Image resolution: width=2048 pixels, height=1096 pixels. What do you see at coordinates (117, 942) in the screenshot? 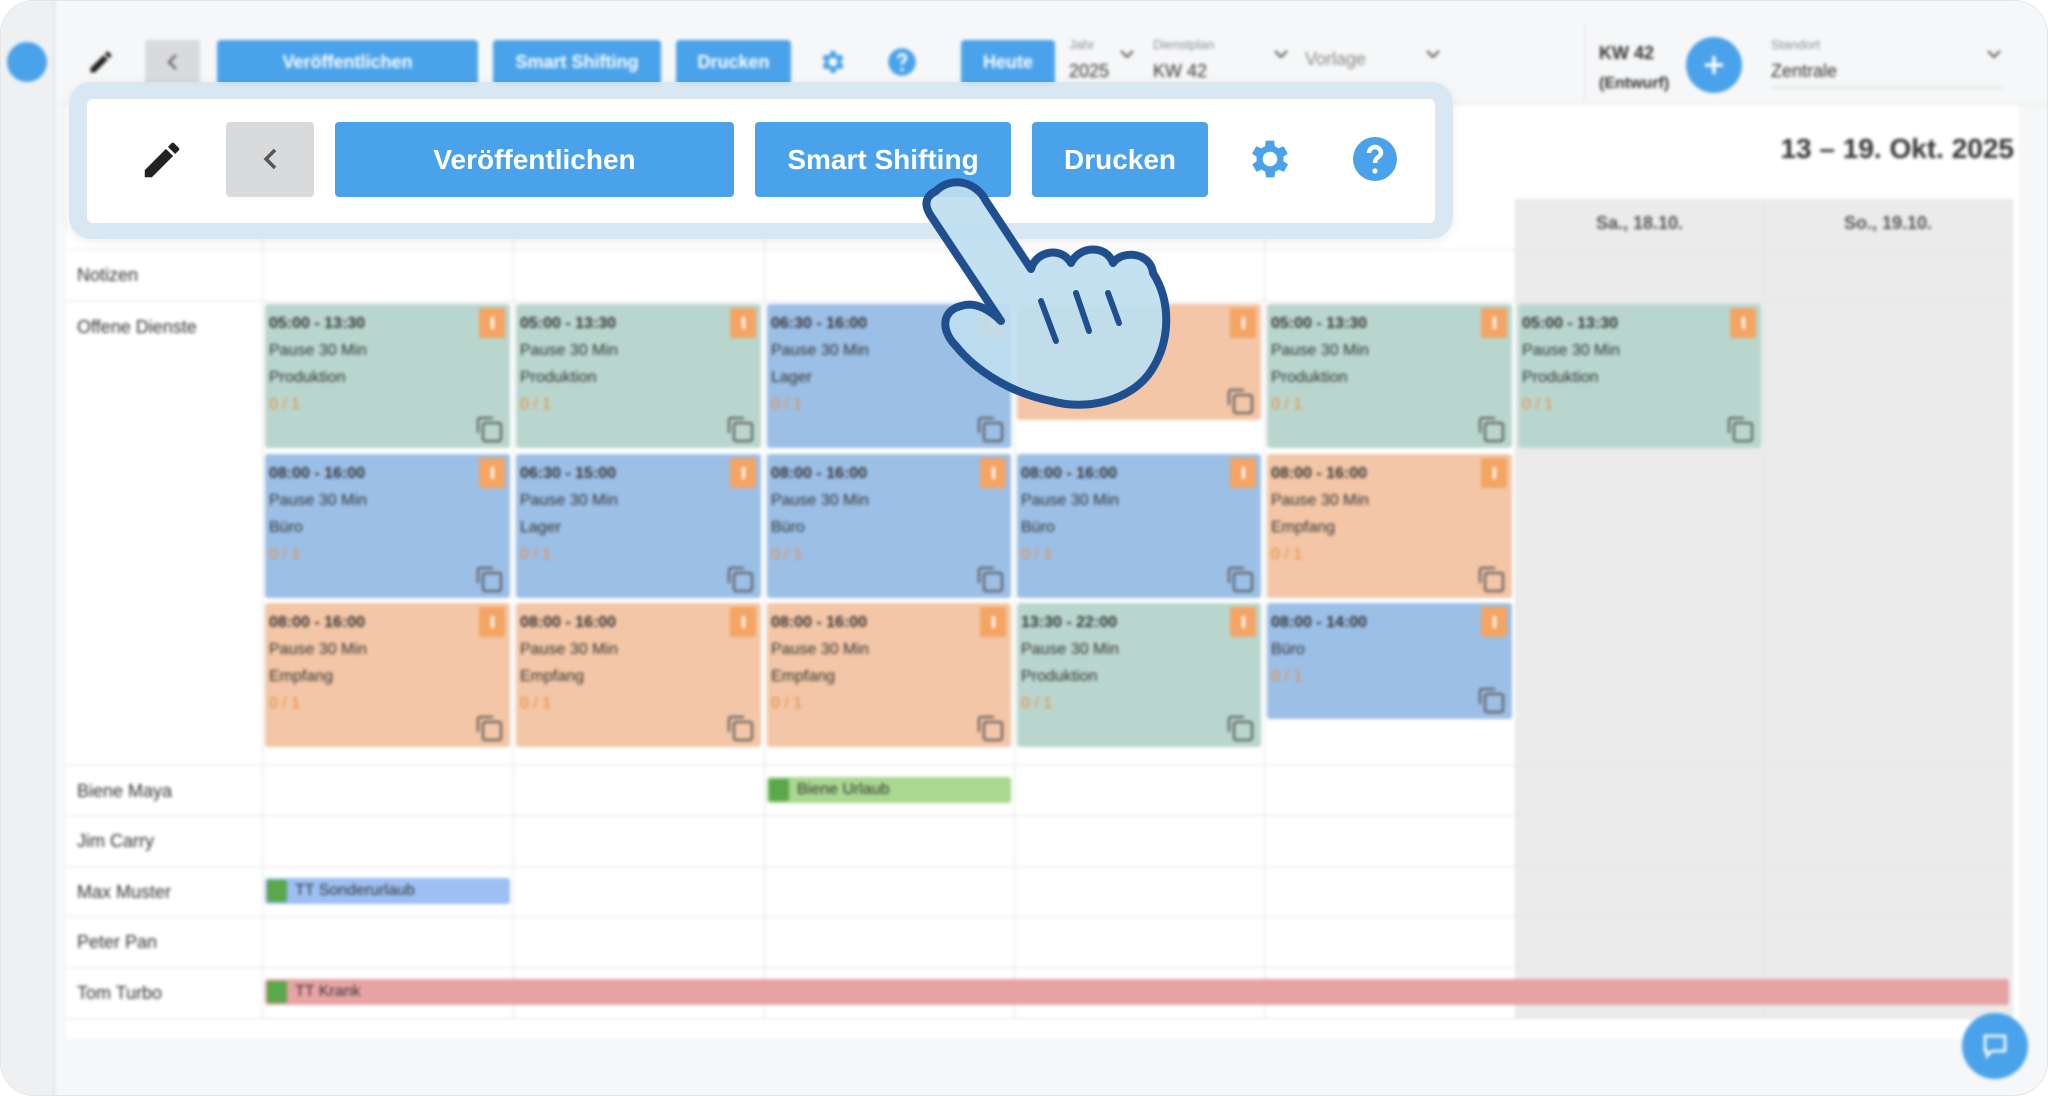
I see `row-label: Peter Pan` at bounding box center [117, 942].